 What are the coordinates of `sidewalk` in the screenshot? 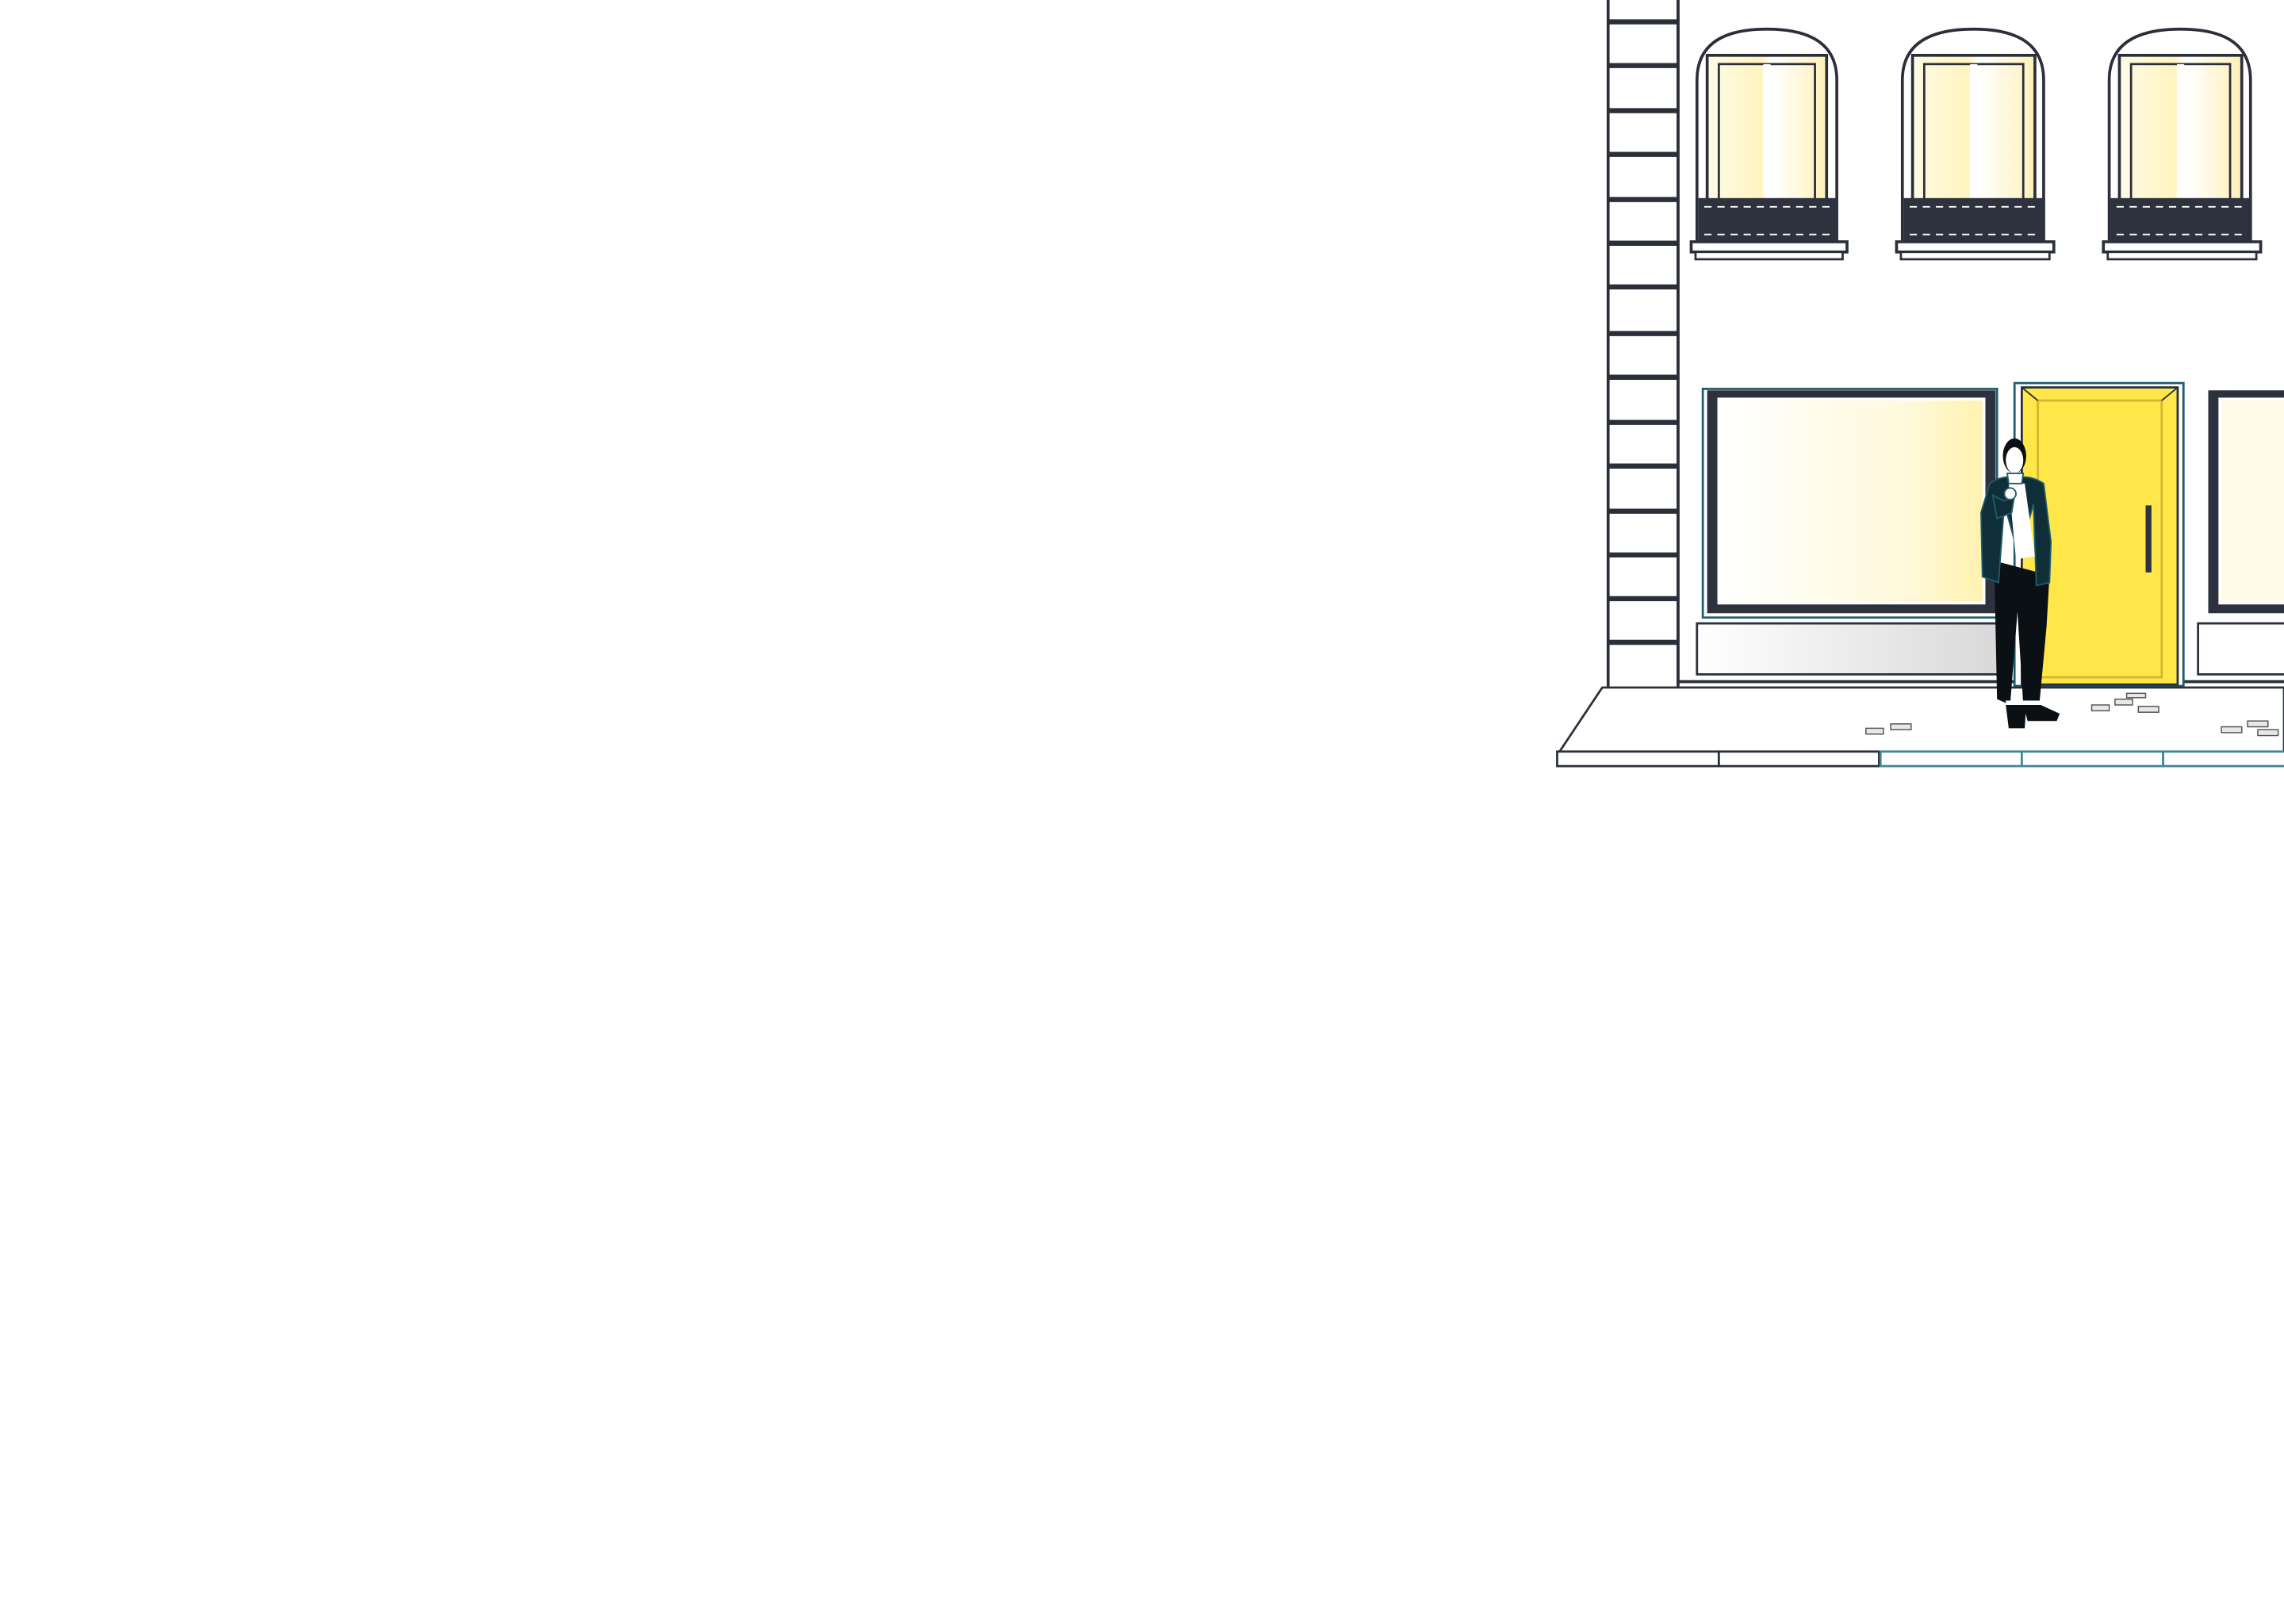 It's located at (1920, 727).